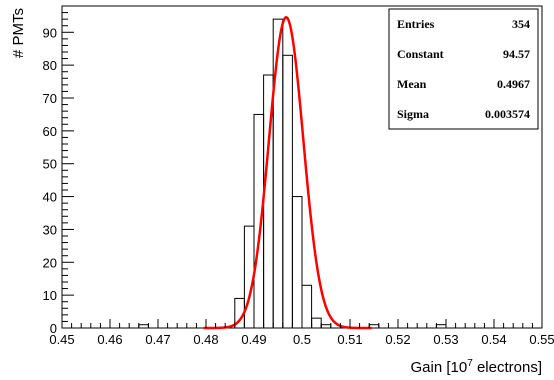 This screenshot has width=554, height=380. Describe the element at coordinates (50, 131) in the screenshot. I see `y-tick-label: 60` at that location.